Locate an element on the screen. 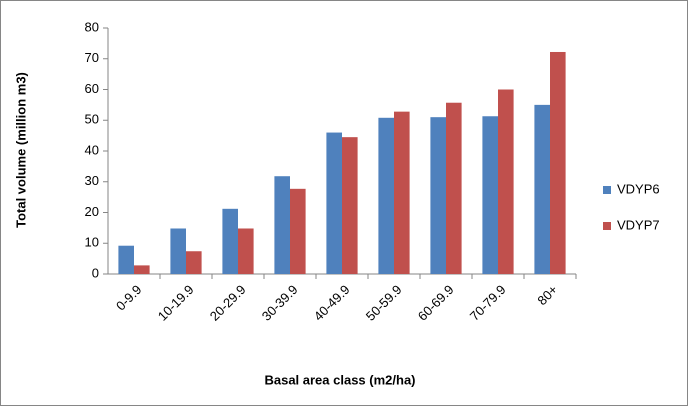 This screenshot has height=407, width=689. legend-label: VDYP7 is located at coordinates (638, 224).